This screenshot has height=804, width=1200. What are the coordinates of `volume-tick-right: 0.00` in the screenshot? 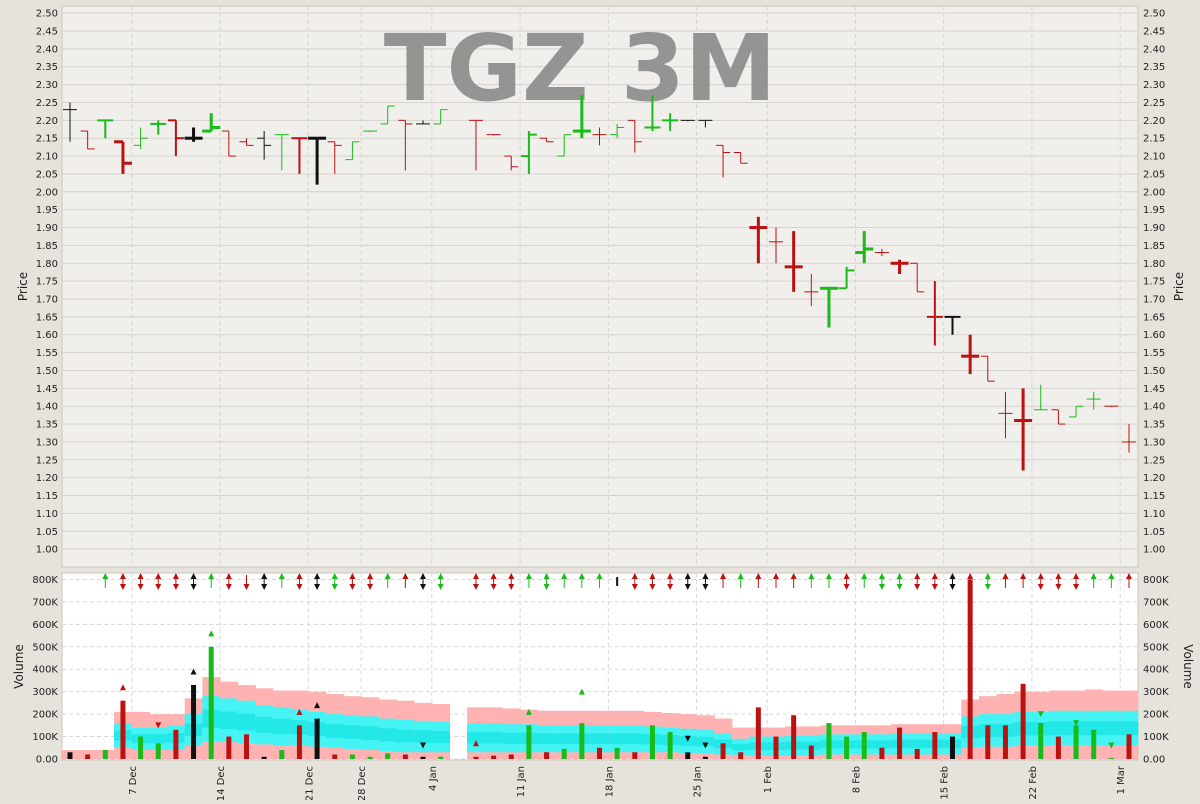 It's located at (1154, 760).